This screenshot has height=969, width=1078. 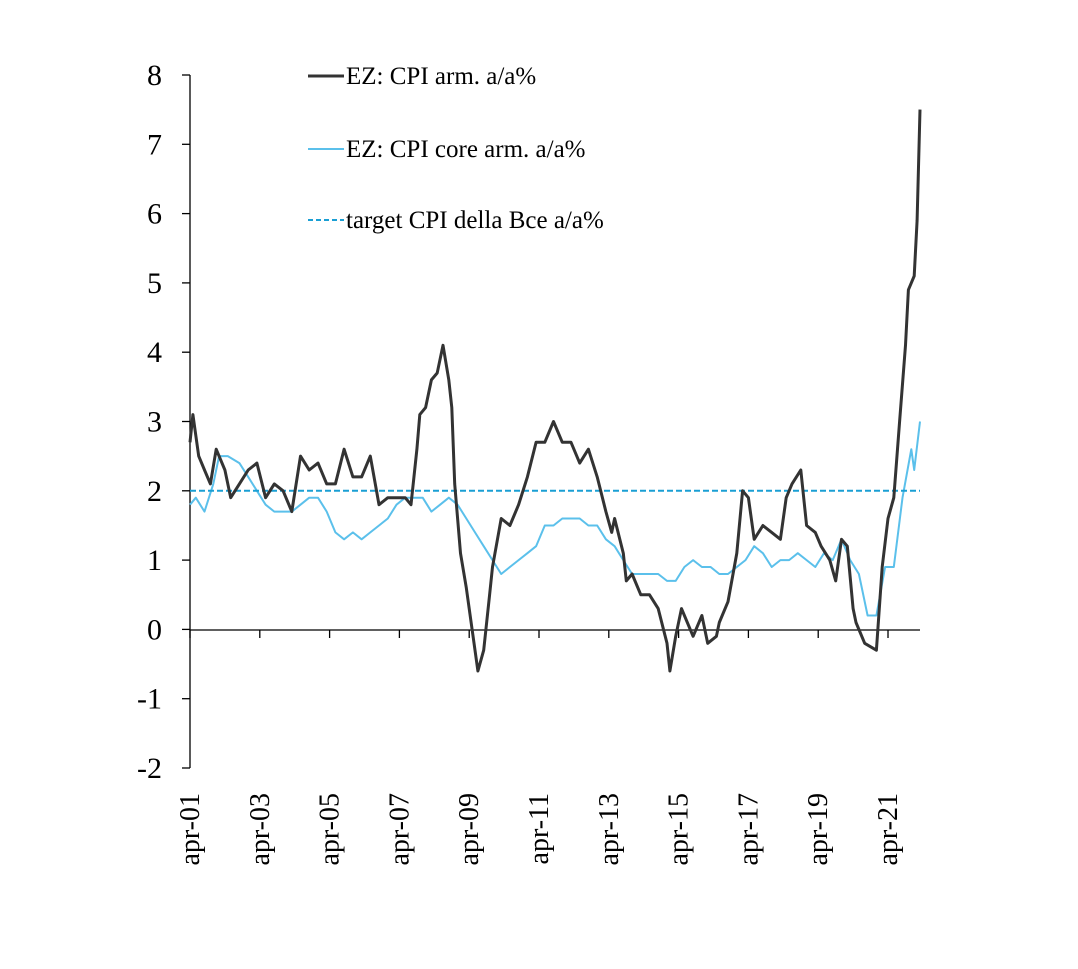 What do you see at coordinates (330, 829) in the screenshot?
I see `x-tick-label: apr-05` at bounding box center [330, 829].